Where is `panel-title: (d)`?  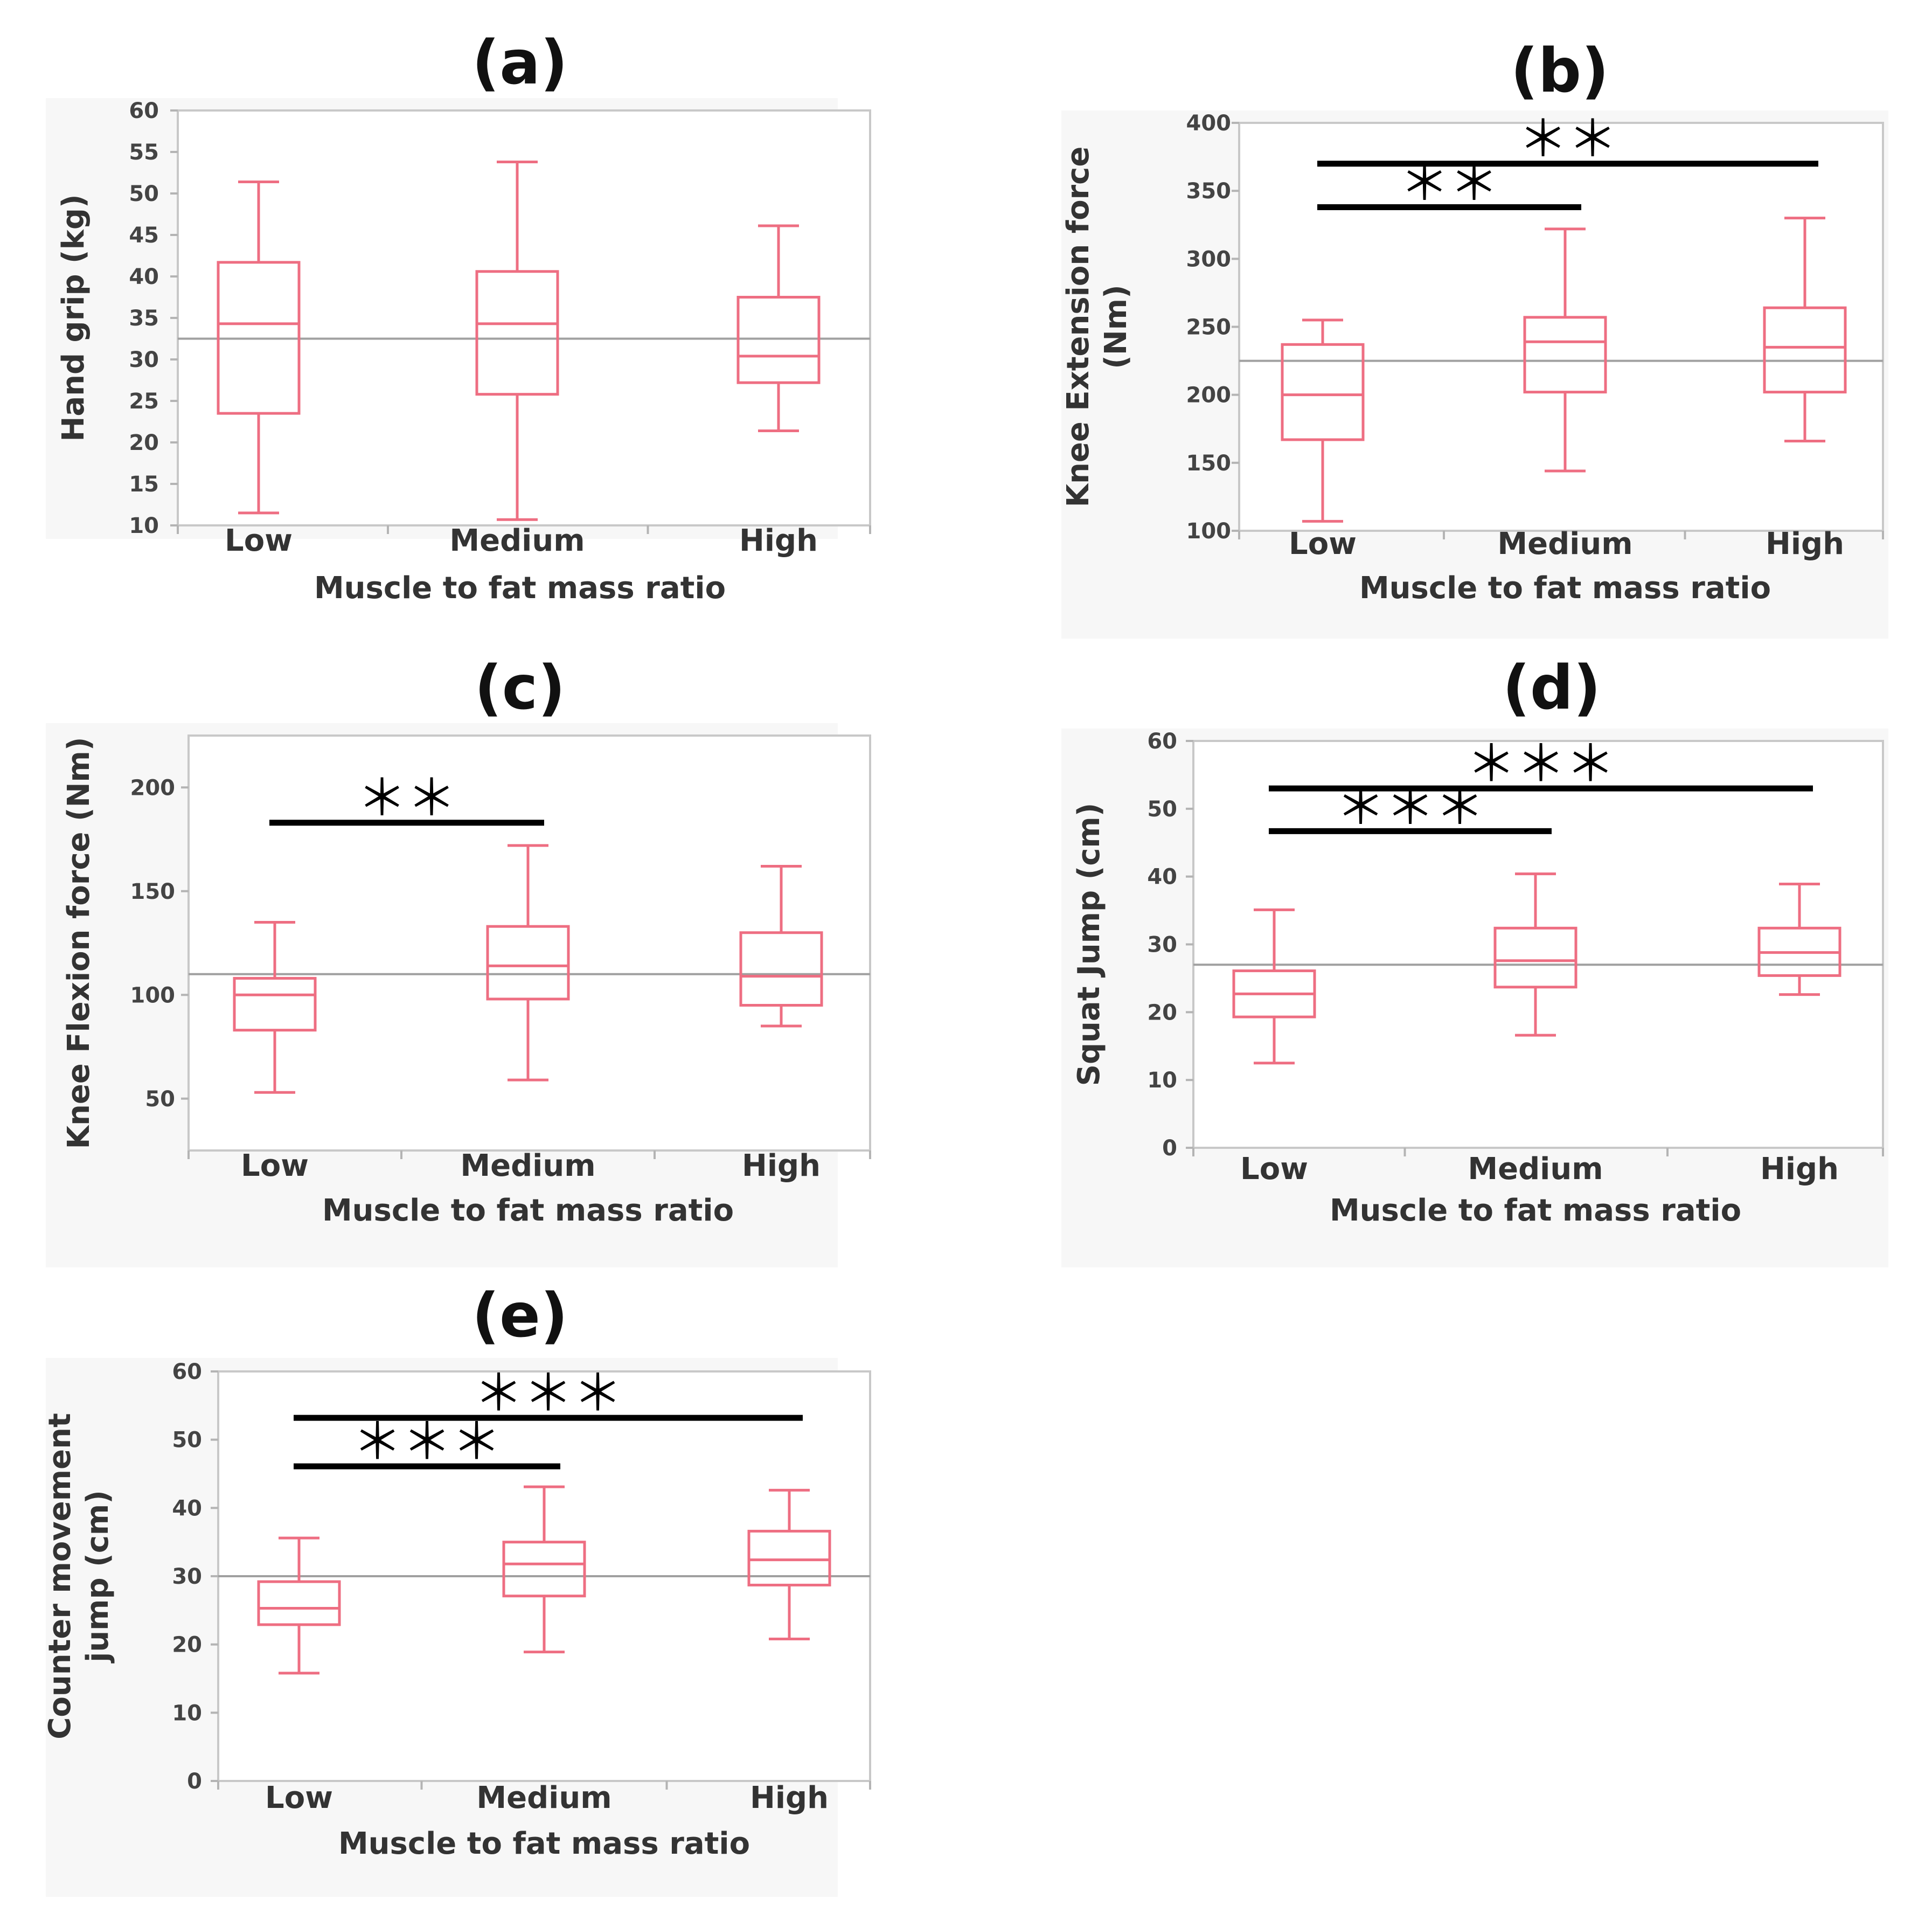
panel-title: (d) is located at coordinates (1552, 688).